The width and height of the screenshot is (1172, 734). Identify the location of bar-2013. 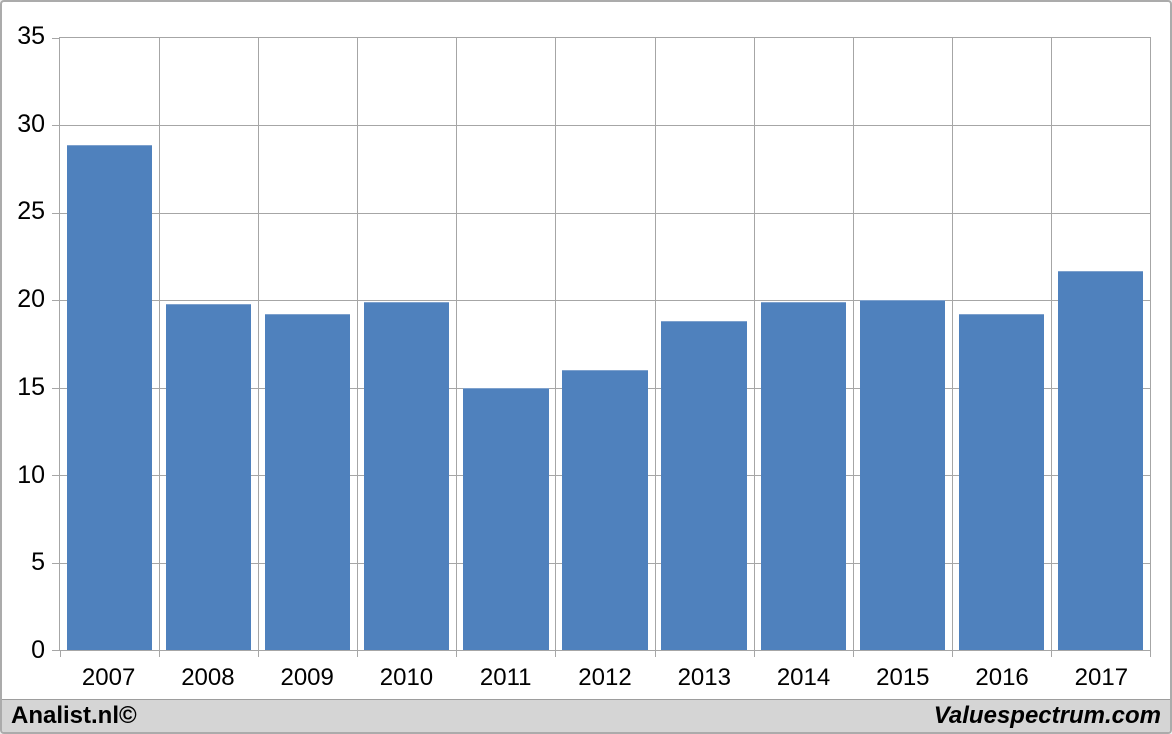
(704, 485).